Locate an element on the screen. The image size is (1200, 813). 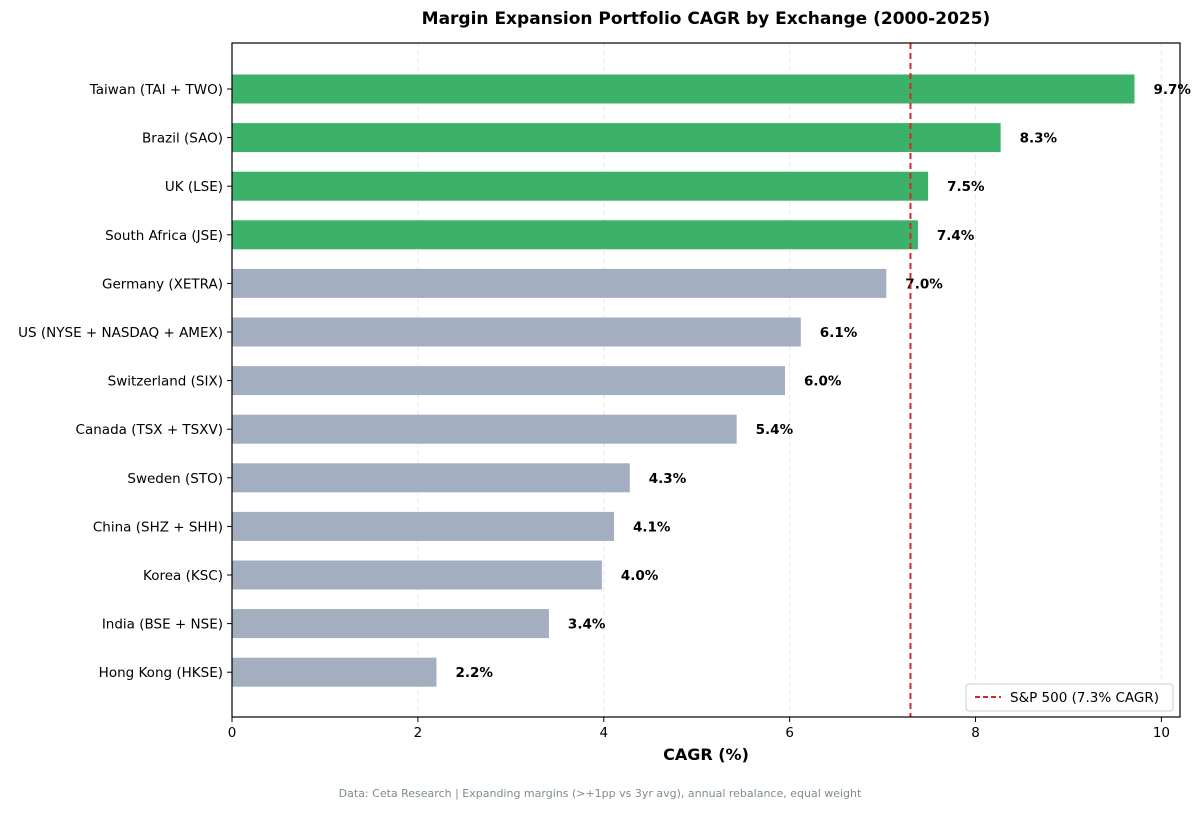
y-tick-label: Hong Kong (HKSE) is located at coordinates (161, 673).